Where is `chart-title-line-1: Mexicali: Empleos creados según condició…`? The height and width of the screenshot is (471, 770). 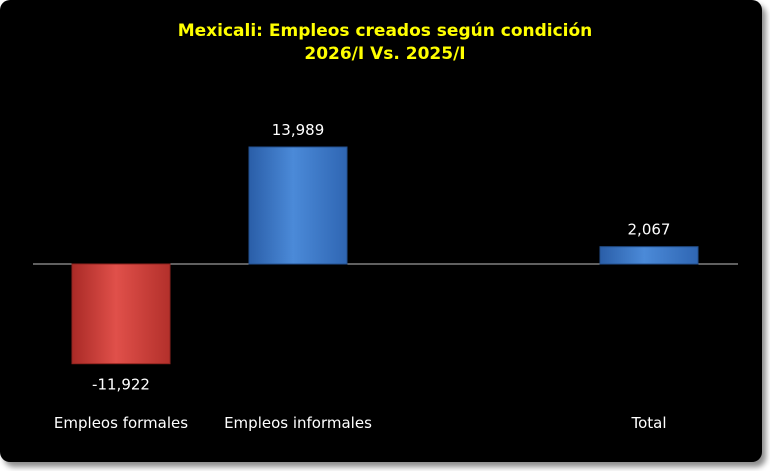 chart-title-line-1: Mexicali: Empleos creados según condició… is located at coordinates (385, 31).